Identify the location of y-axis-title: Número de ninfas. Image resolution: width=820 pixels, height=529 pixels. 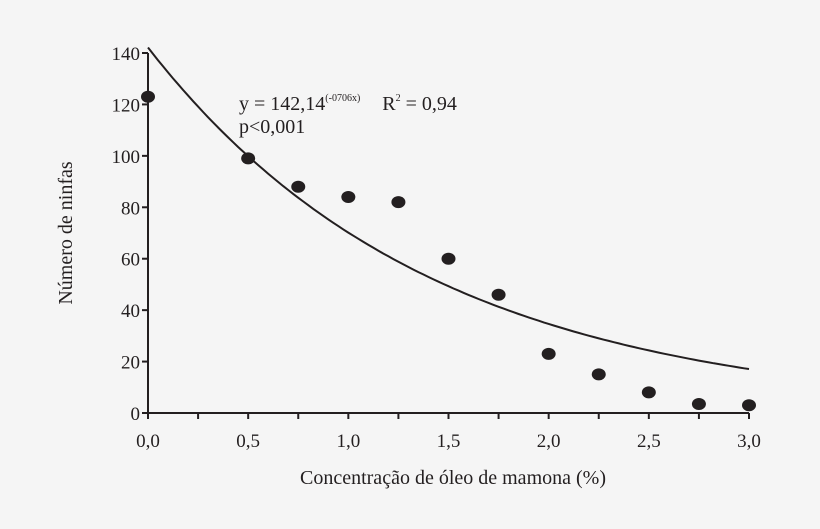
(66, 233).